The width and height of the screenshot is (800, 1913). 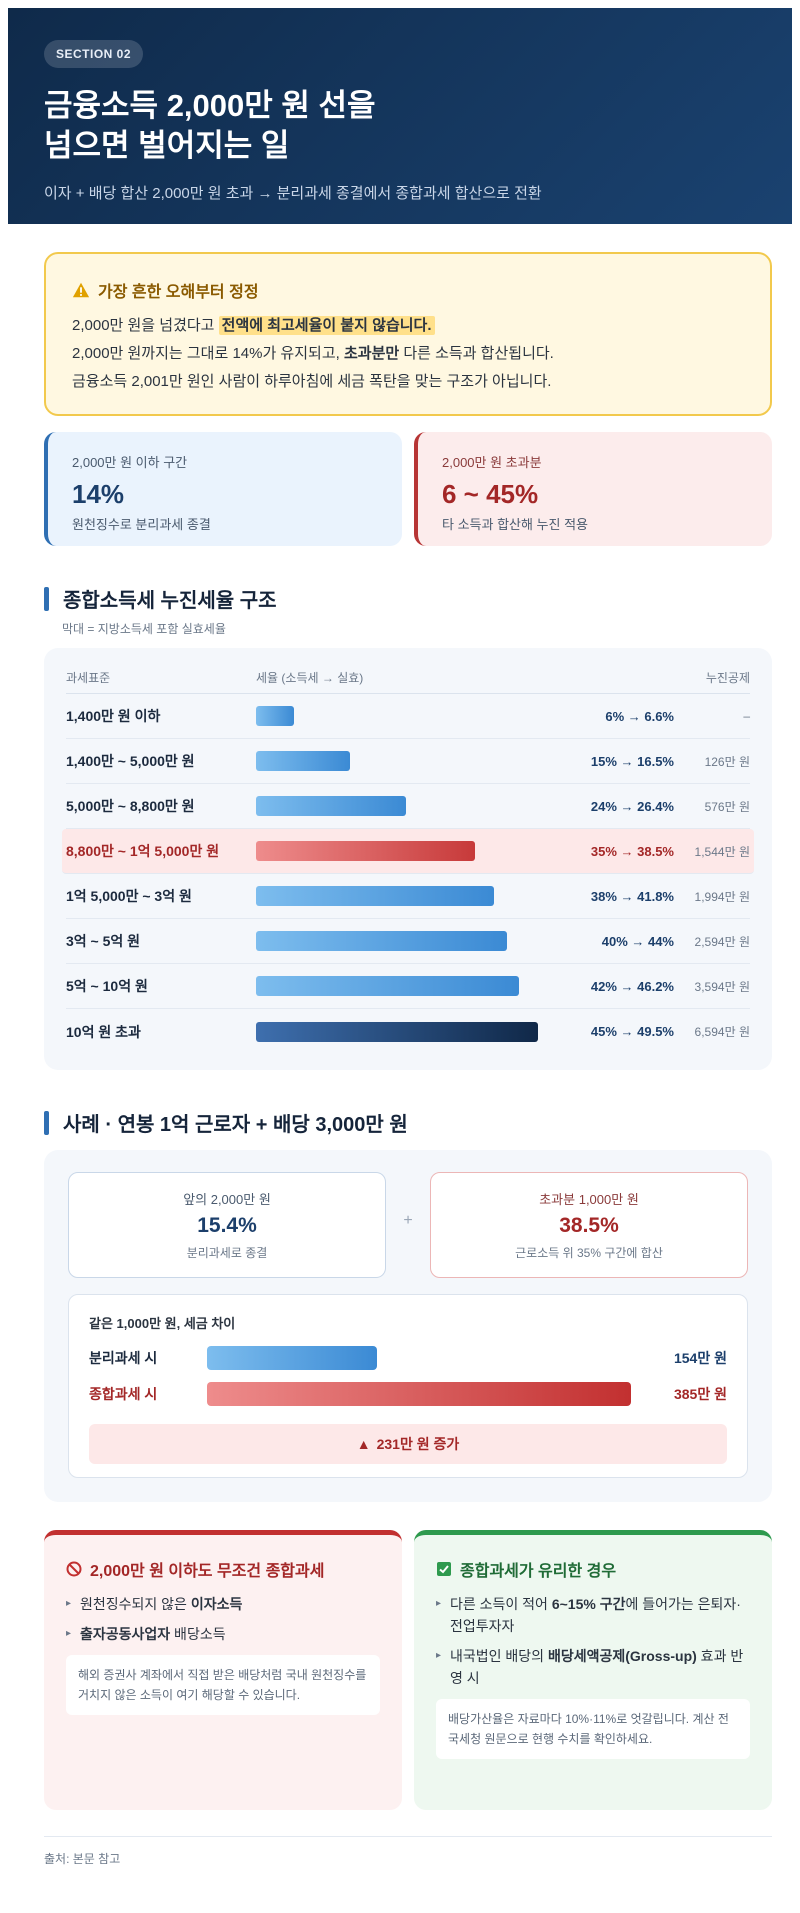 I want to click on tax-increase-banner: ▲ 231만 원 증가, so click(x=408, y=1444).